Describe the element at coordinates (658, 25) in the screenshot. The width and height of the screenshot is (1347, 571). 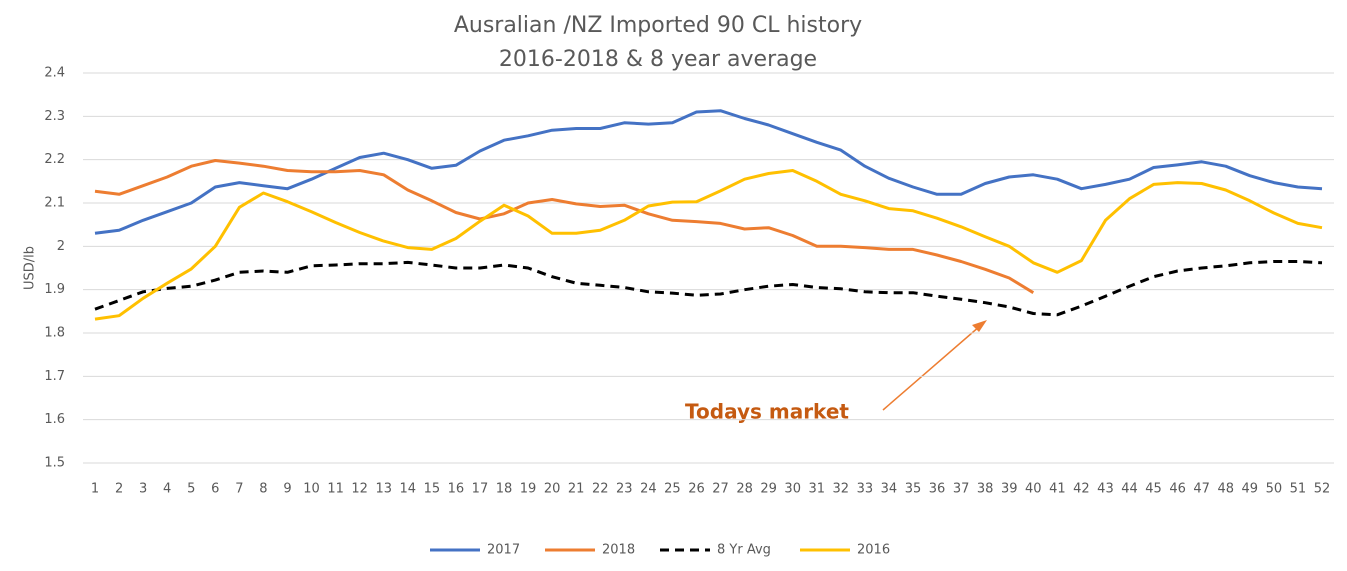
I see `chart-title: Ausralian /NZ Imported 90 CL history` at that location.